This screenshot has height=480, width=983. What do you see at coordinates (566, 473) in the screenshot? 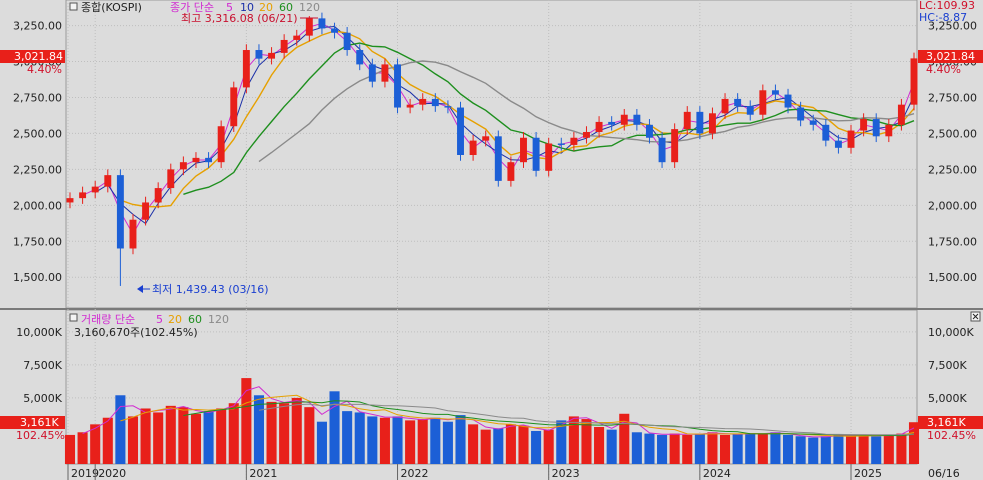
I see `x-tick-label: 2023` at bounding box center [566, 473].